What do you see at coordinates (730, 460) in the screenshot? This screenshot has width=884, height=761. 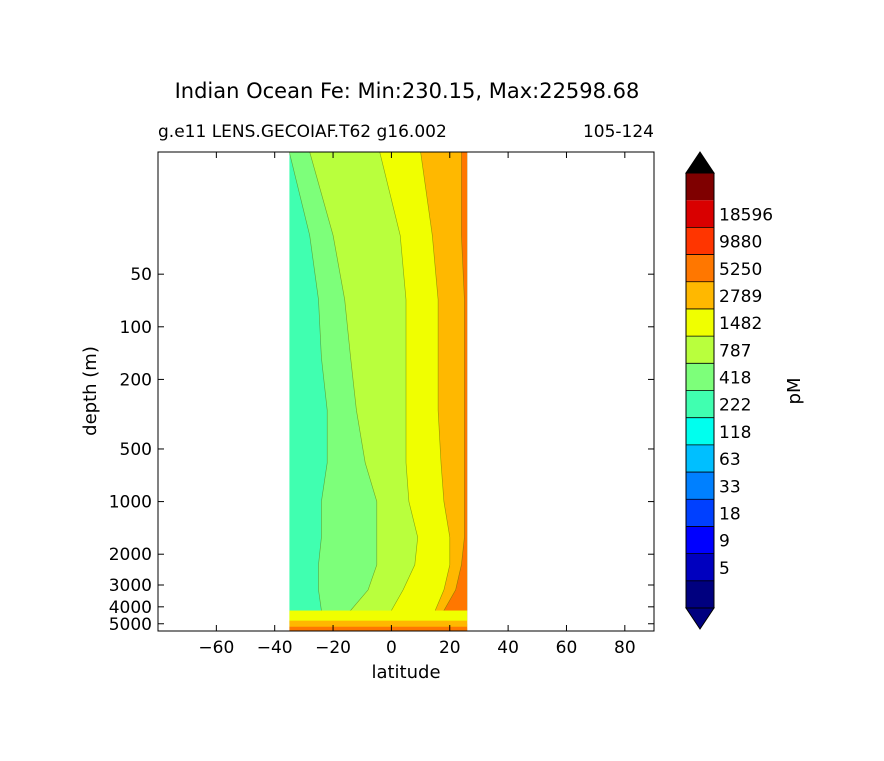 I see `colorbar-tick-label: 63` at bounding box center [730, 460].